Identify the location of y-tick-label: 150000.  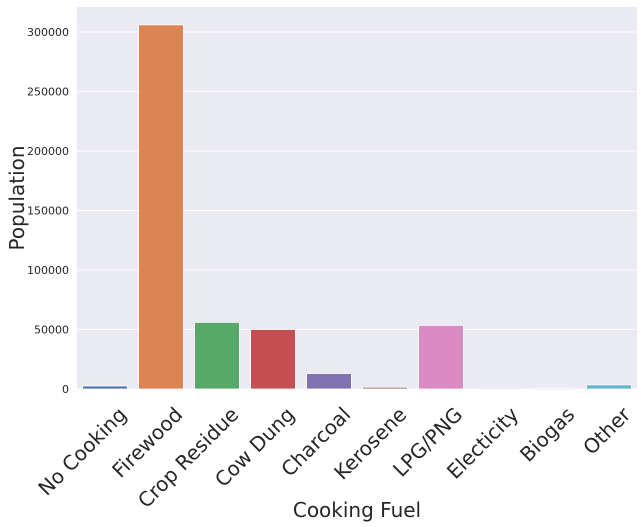
(48, 210).